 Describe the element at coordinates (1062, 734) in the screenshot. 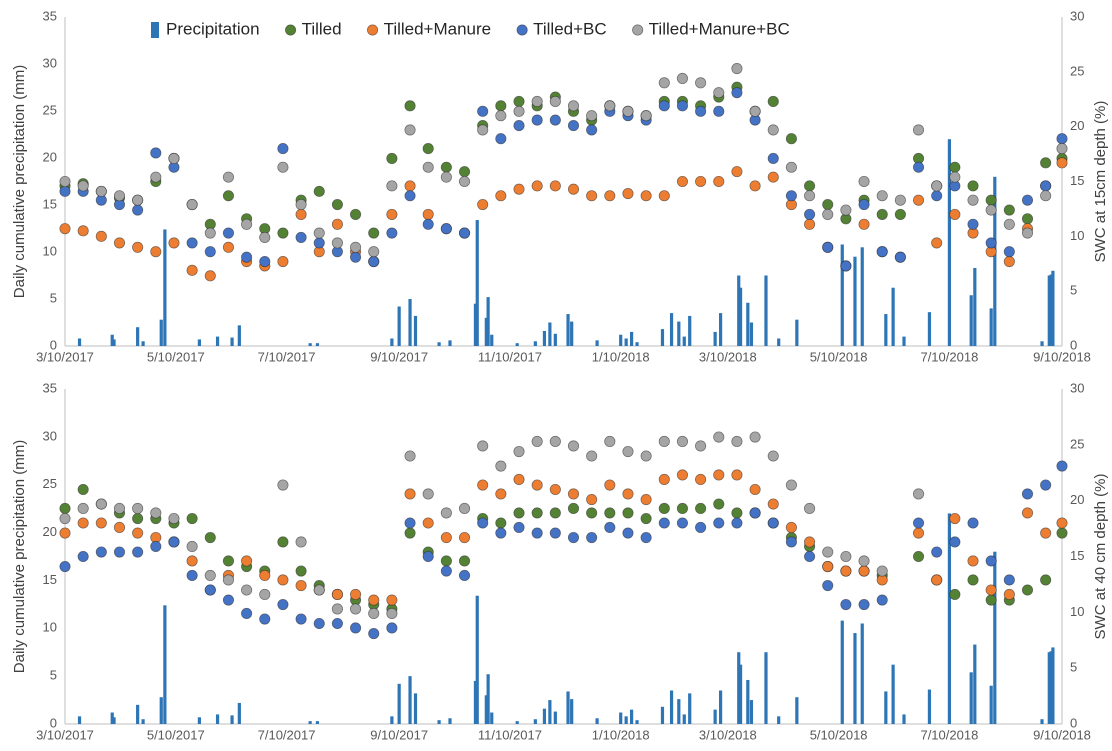

I see `x-tick-label: 9/10/2018` at that location.